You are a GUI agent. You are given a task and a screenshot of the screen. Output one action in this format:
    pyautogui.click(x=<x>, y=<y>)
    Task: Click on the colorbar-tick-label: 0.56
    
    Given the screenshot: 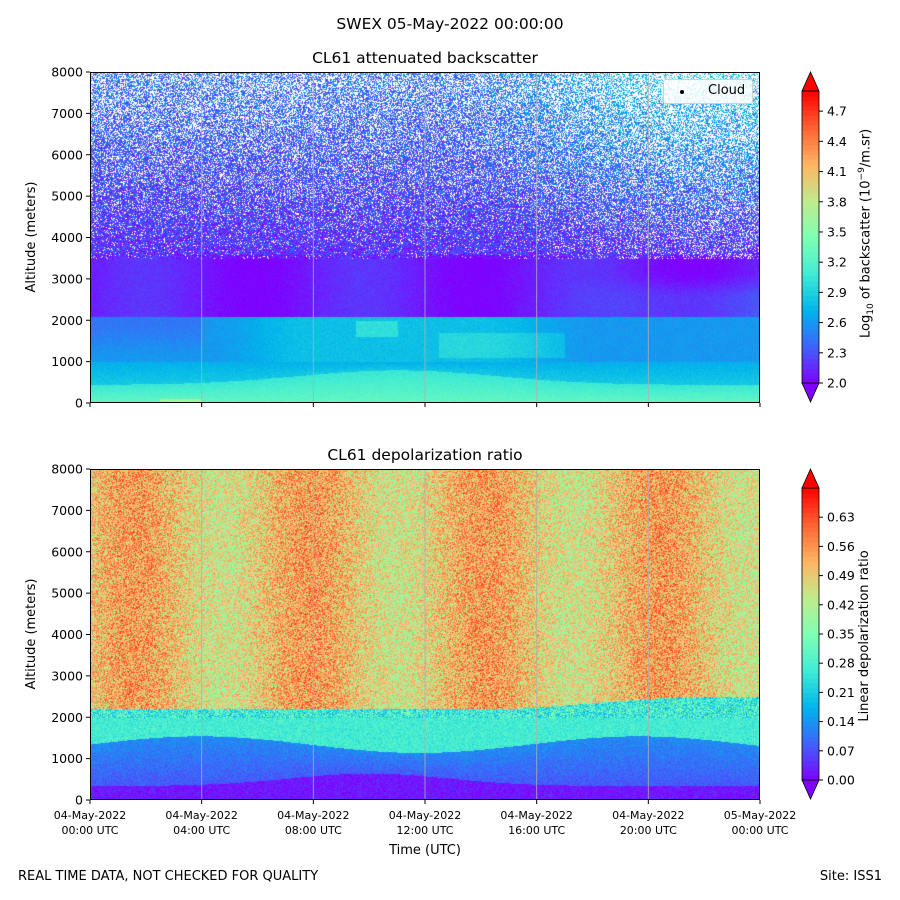 What is the action you would take?
    pyautogui.click(x=841, y=546)
    